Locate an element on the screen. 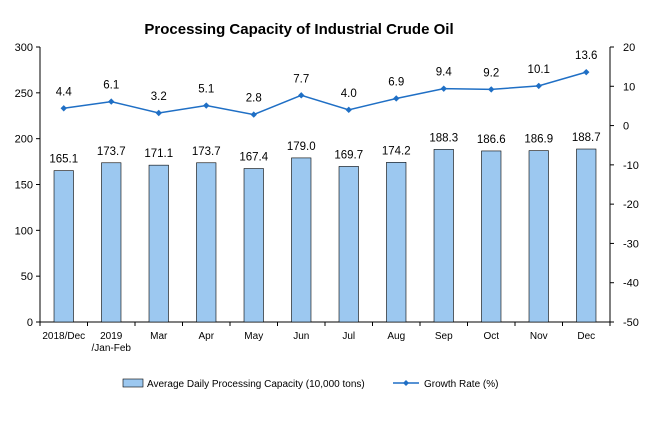 The height and width of the screenshot is (422, 654). x-tick-label: Jul is located at coordinates (348, 336).